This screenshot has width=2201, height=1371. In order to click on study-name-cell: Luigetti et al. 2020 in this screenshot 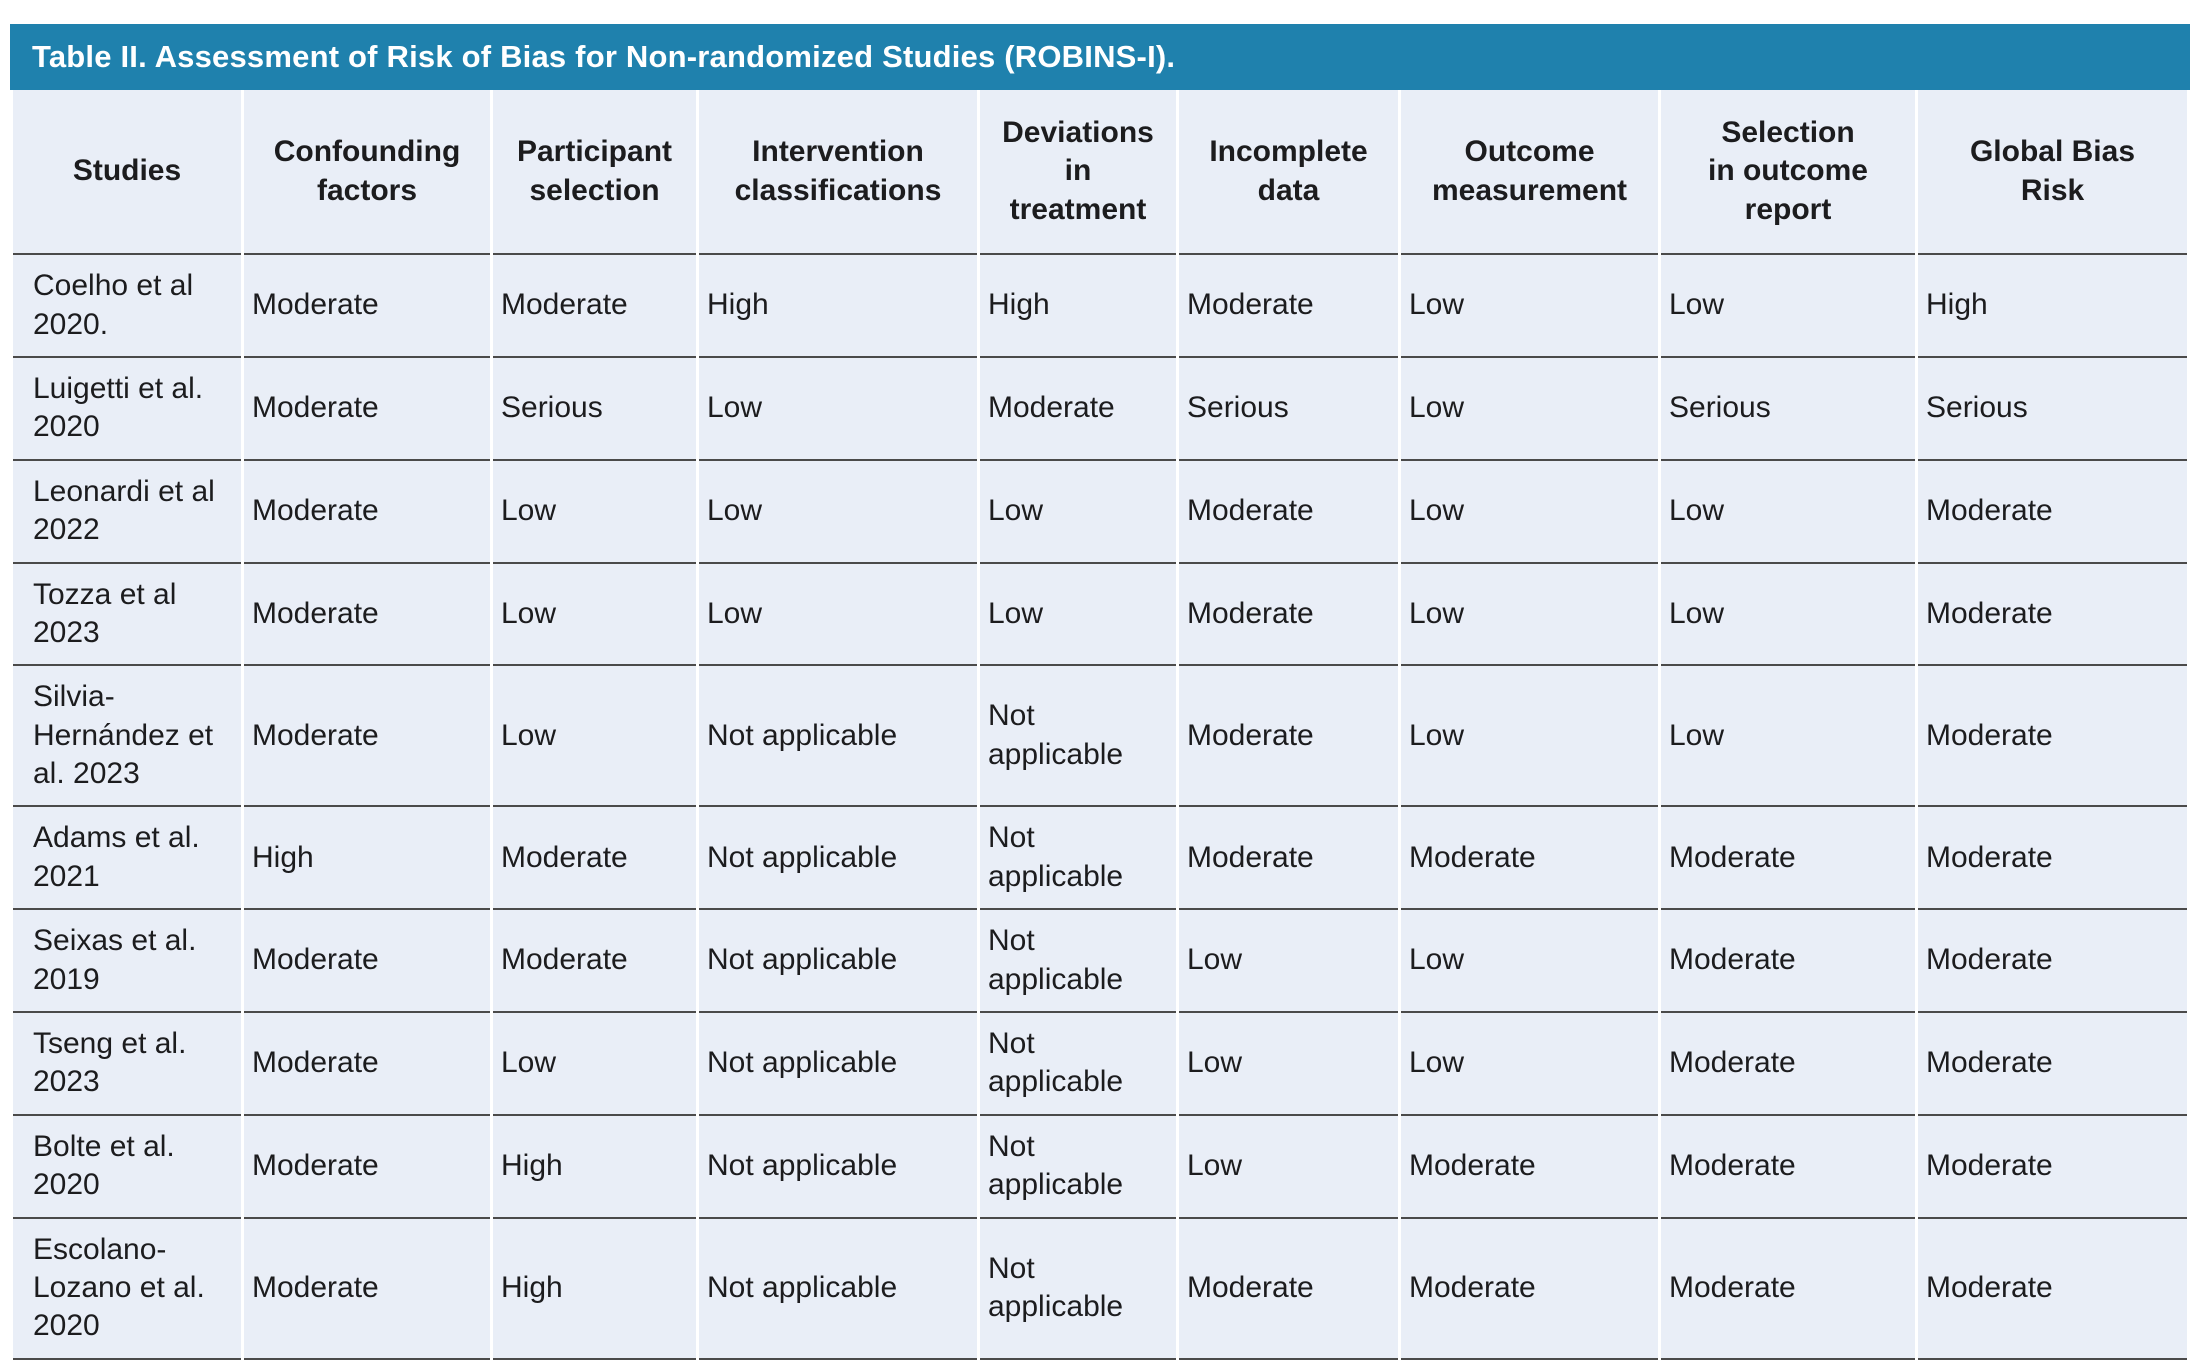, I will do `click(127, 409)`.